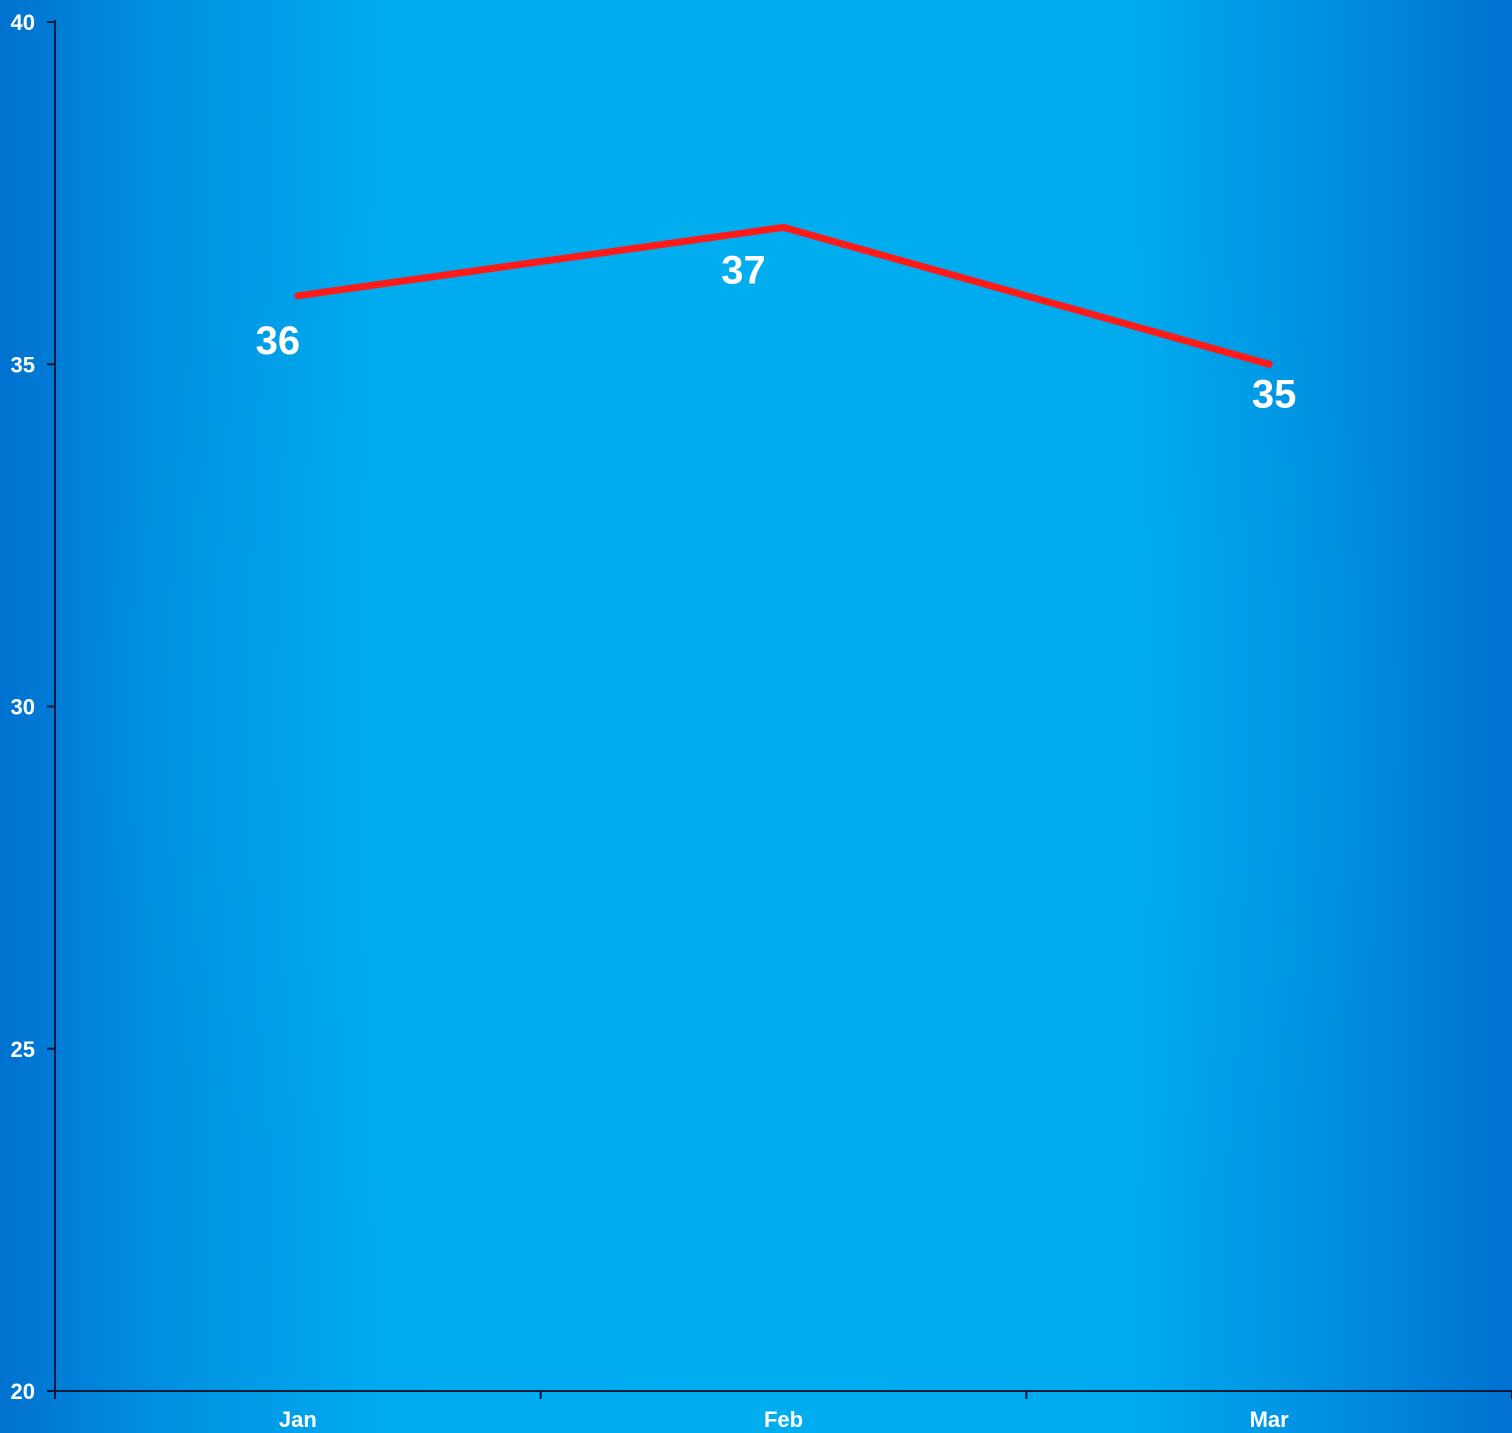  Describe the element at coordinates (278, 341) in the screenshot. I see `data-label: 36` at that location.